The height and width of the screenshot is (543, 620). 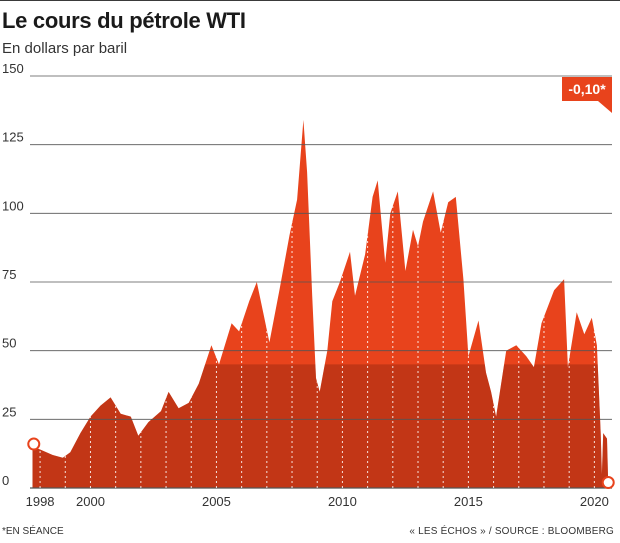 I want to click on y-tick-label: 0, so click(x=5, y=480).